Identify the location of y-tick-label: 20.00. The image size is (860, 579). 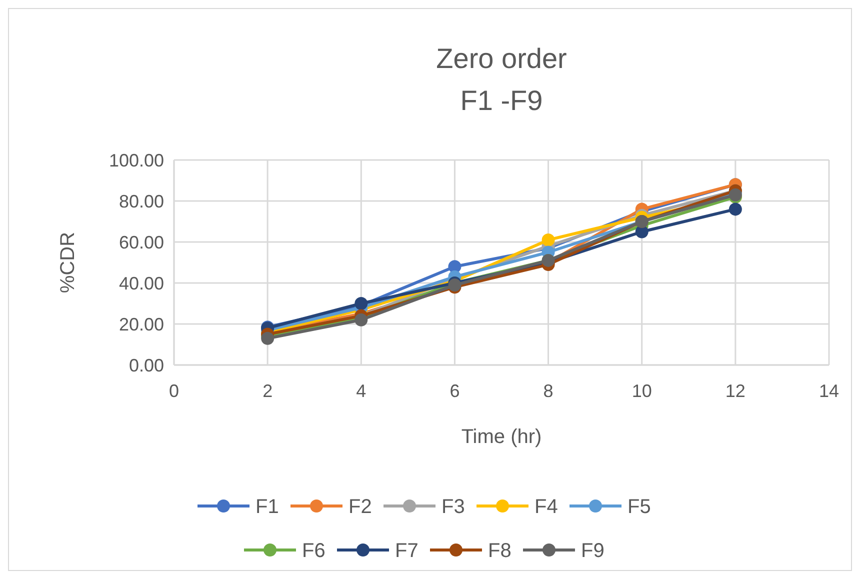
(141, 324).